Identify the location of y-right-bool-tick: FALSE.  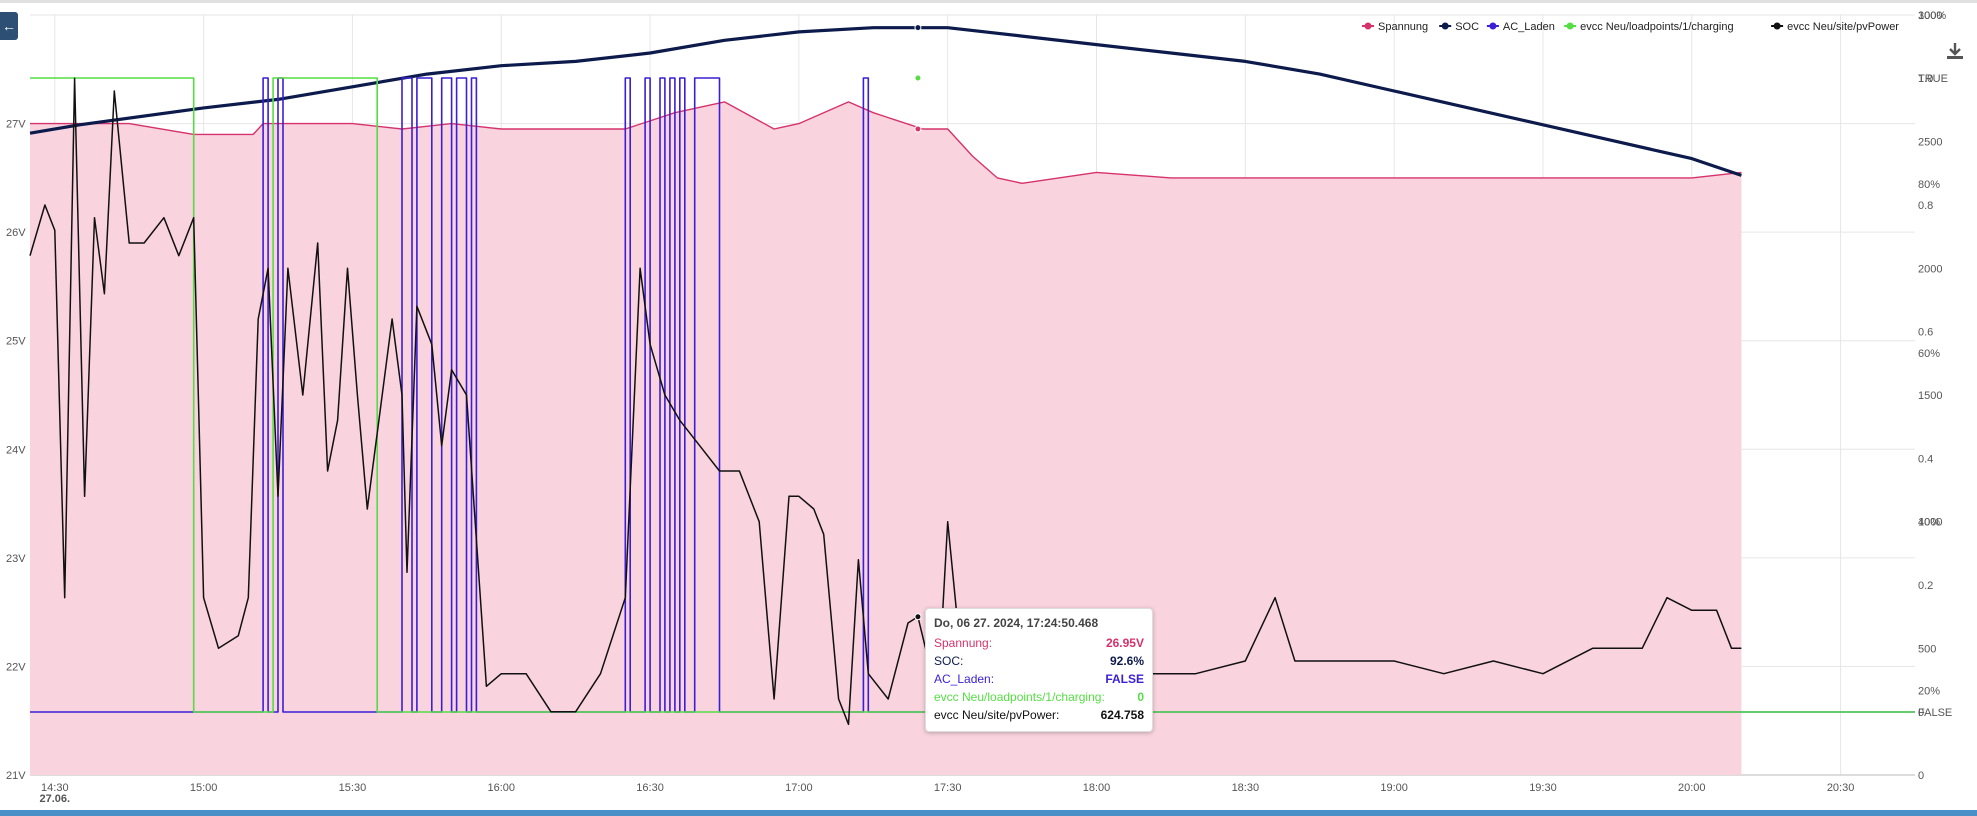
(1935, 713).